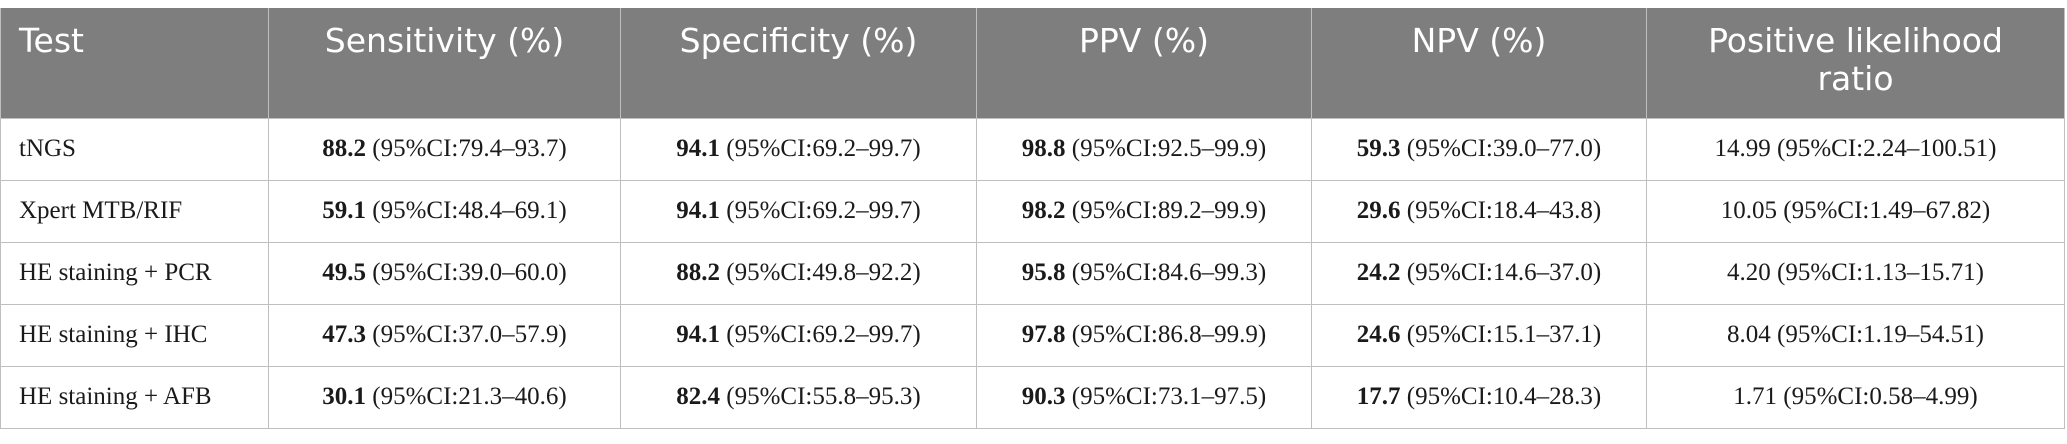 This screenshot has height=444, width=2067. What do you see at coordinates (1043, 334) in the screenshot?
I see `ppv-value: 97.8` at bounding box center [1043, 334].